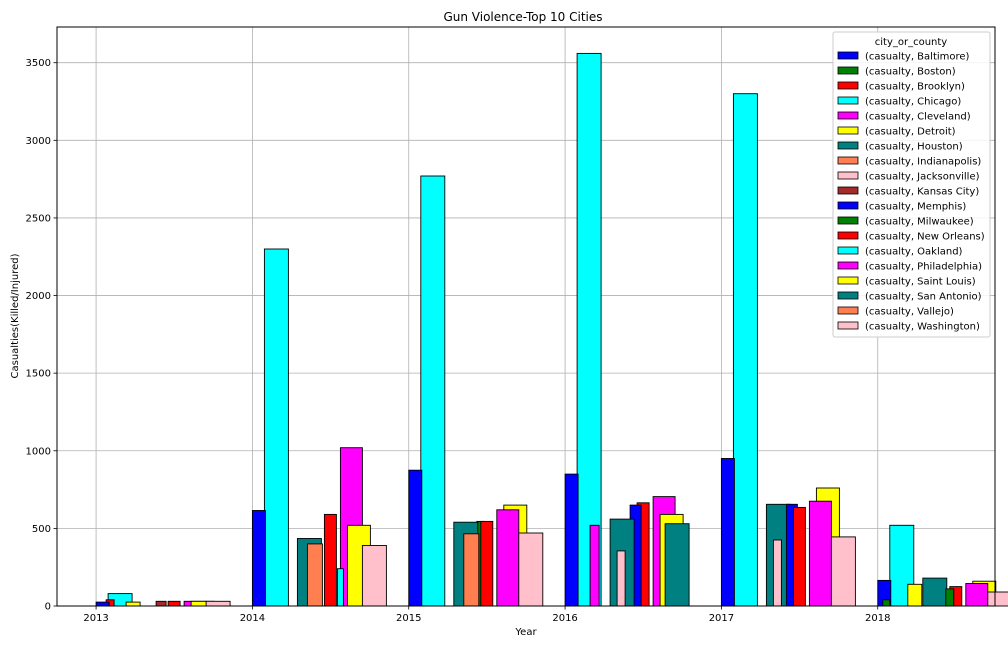  What do you see at coordinates (330, 560) in the screenshot?
I see `bar-casualty-new-orleans-2014` at bounding box center [330, 560].